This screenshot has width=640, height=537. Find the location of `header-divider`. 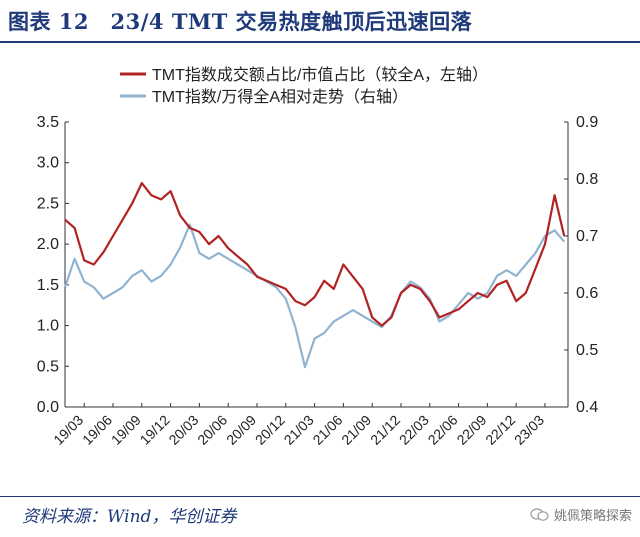

header-divider is located at coordinates (320, 42).